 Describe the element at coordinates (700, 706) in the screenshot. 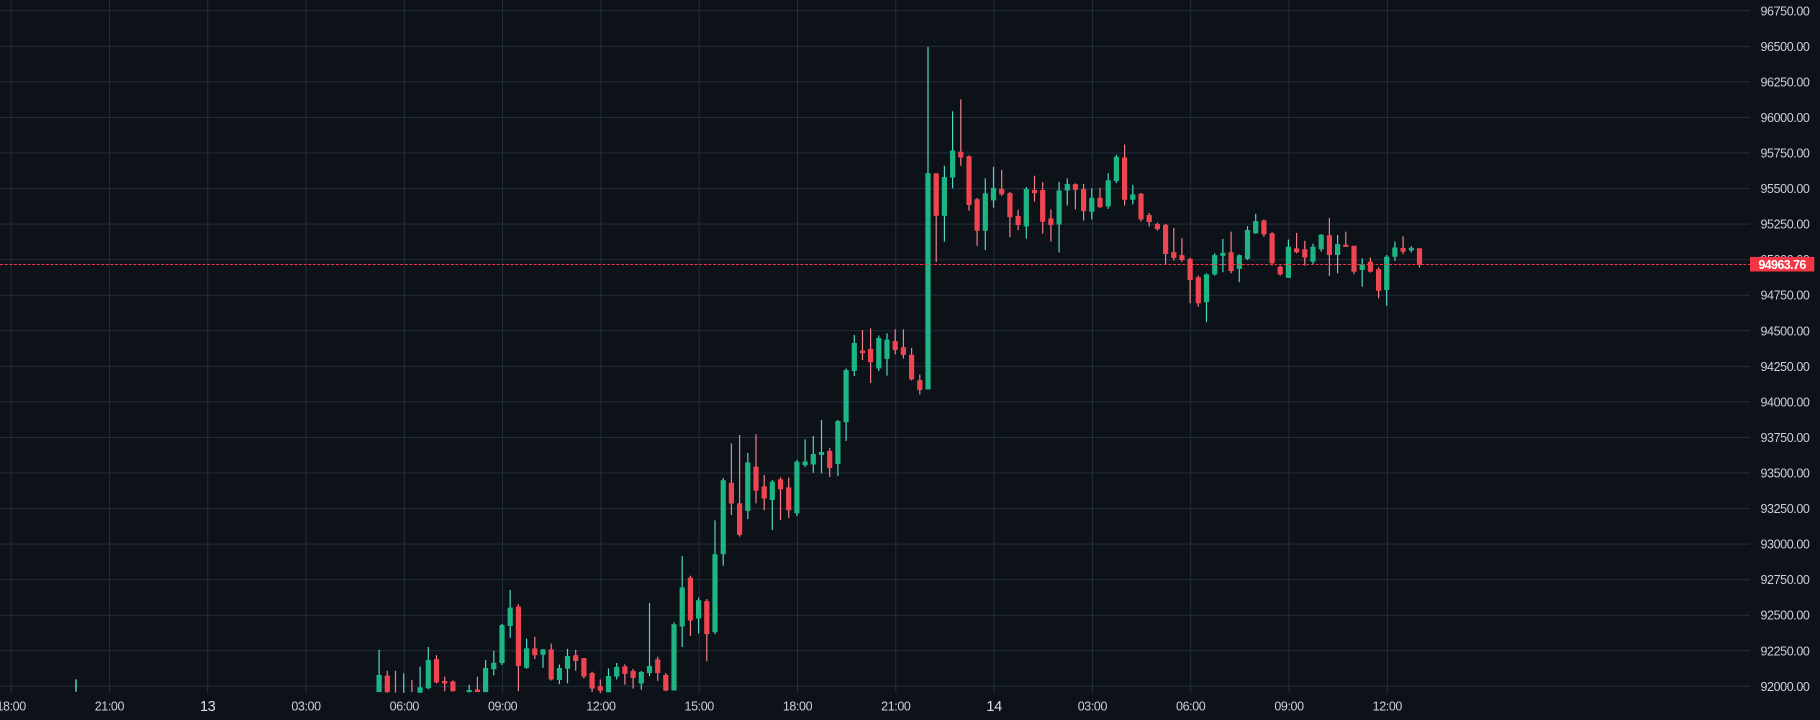

I see `svg-text: 15:00` at that location.